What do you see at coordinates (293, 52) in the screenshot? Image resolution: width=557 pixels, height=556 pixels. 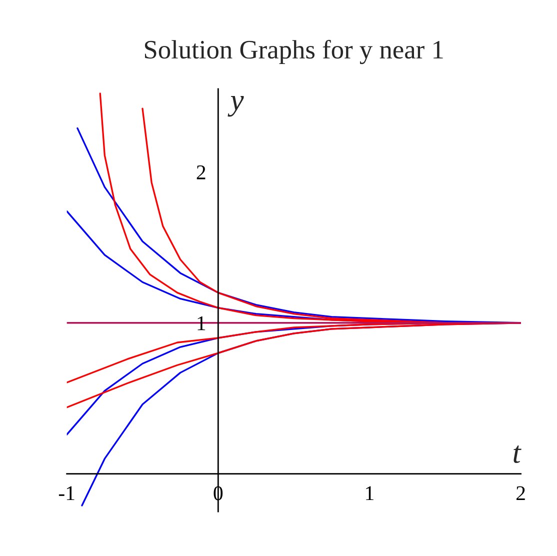 I see `chart-title: Solution Graphs for y near 1` at bounding box center [293, 52].